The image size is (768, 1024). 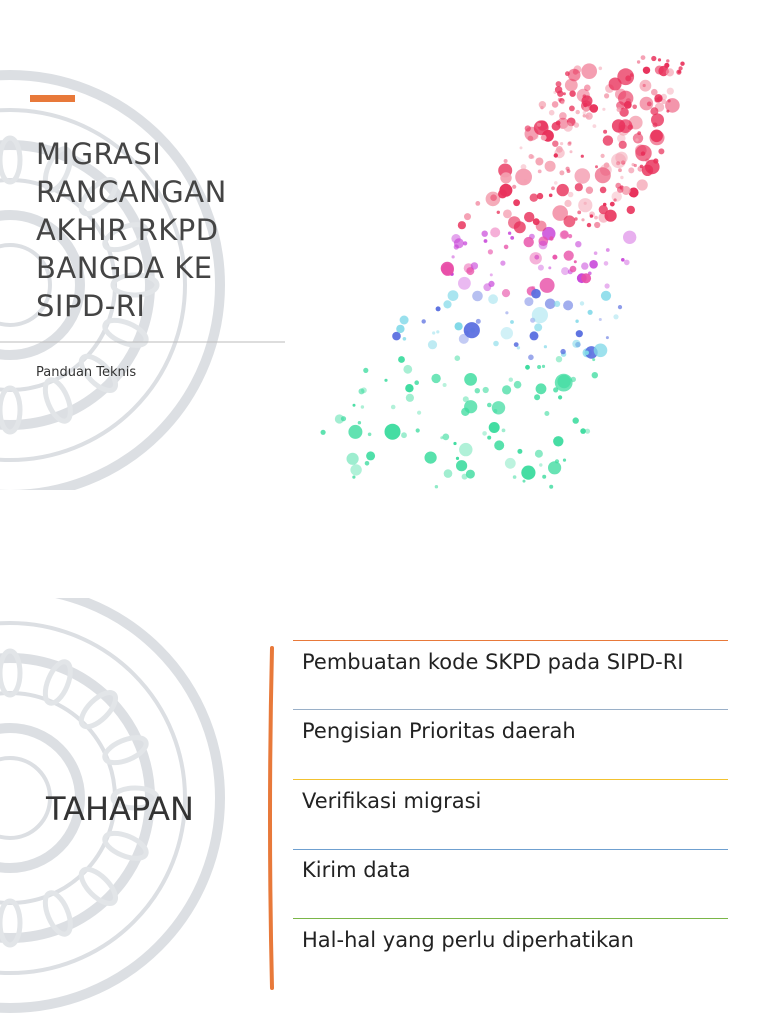 I want to click on agenda-item: Verifikasi migrasi, so click(x=392, y=801).